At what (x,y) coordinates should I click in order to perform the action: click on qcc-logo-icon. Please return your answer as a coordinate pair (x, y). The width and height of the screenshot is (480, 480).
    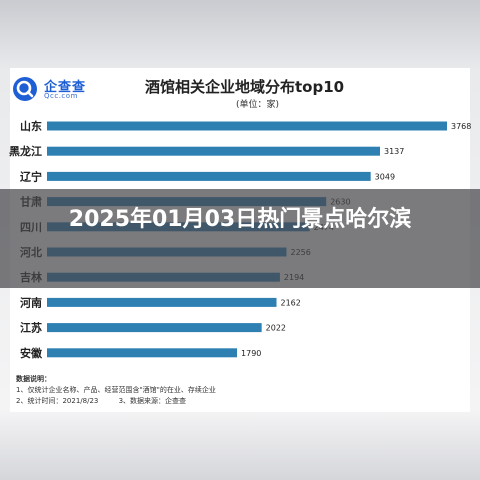
    Looking at the image, I should click on (25, 89).